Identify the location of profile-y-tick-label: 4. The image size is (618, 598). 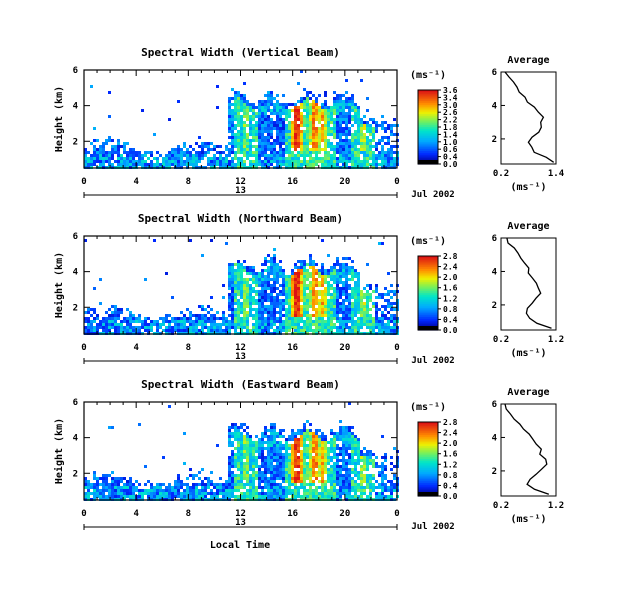
(495, 106).